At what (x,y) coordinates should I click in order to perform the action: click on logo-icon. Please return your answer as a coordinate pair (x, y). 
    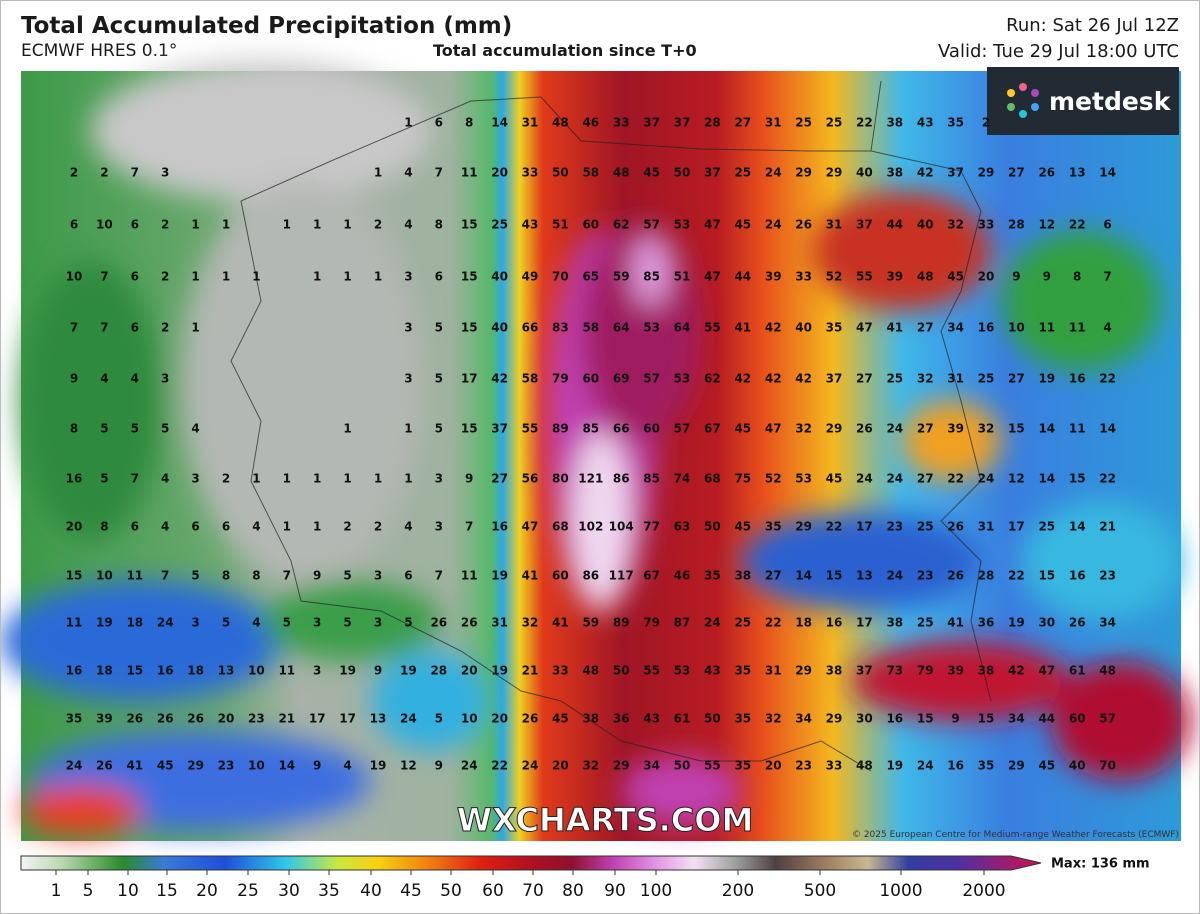
    Looking at the image, I should click on (1023, 100).